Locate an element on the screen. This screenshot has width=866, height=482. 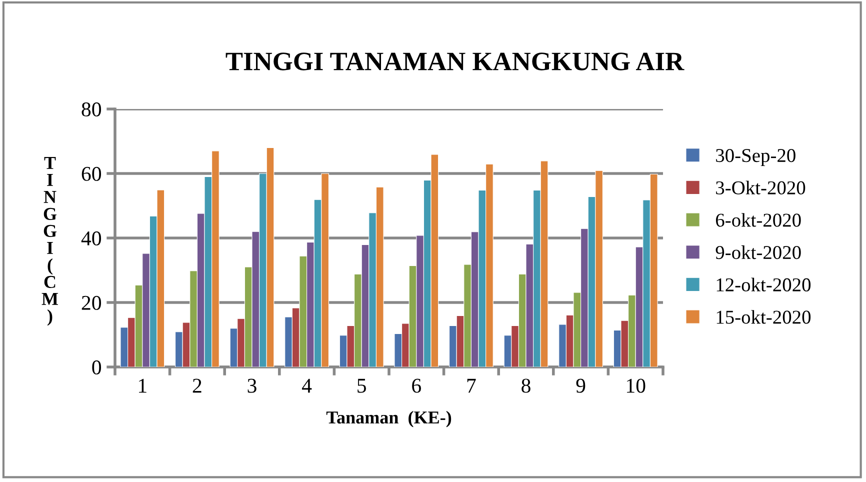
legend-label: 3-Okt-2020 is located at coordinates (761, 187).